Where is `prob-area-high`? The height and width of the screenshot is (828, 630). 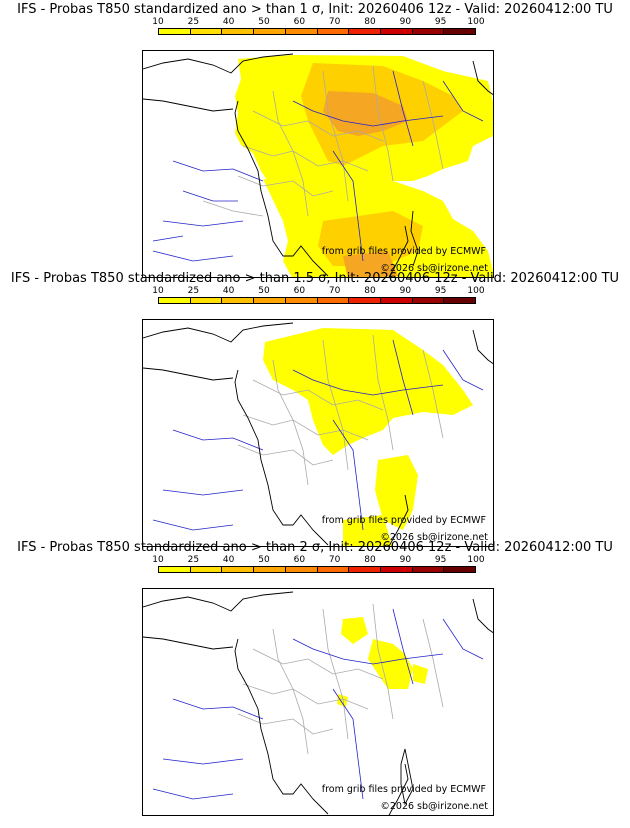
prob-area-high is located at coordinates (365, 113).